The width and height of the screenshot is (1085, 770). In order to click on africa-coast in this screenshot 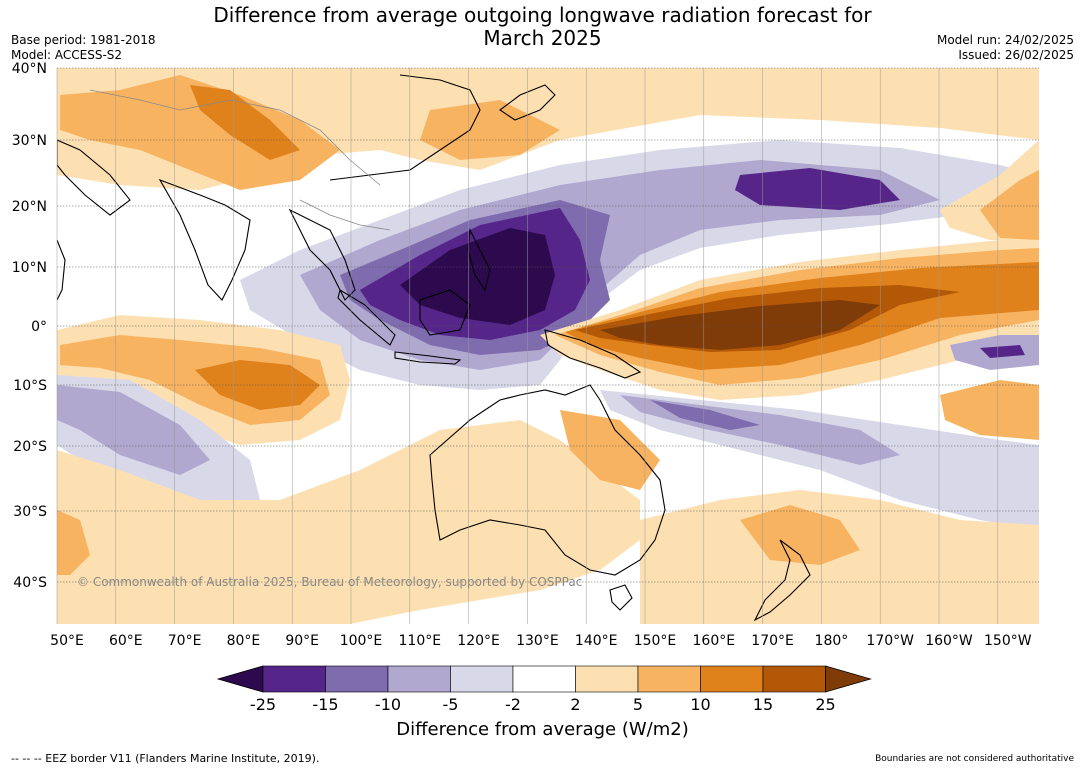, I will do `click(61, 270)`.